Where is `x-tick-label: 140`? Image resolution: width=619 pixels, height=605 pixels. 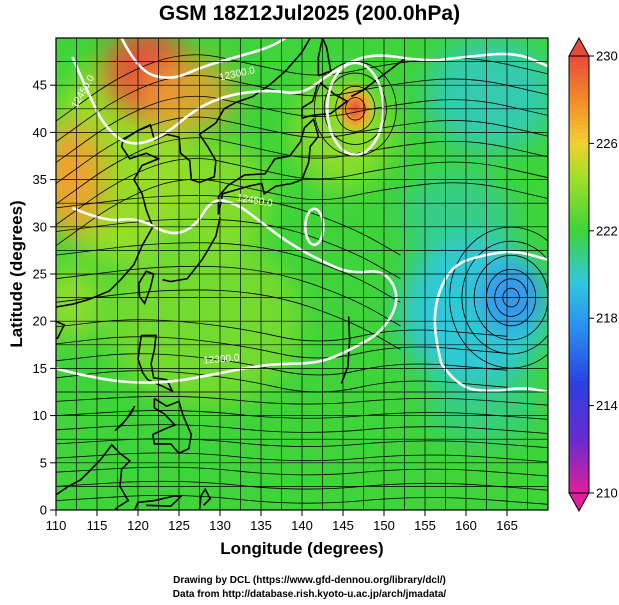
x-tick-label: 140 is located at coordinates (302, 525).